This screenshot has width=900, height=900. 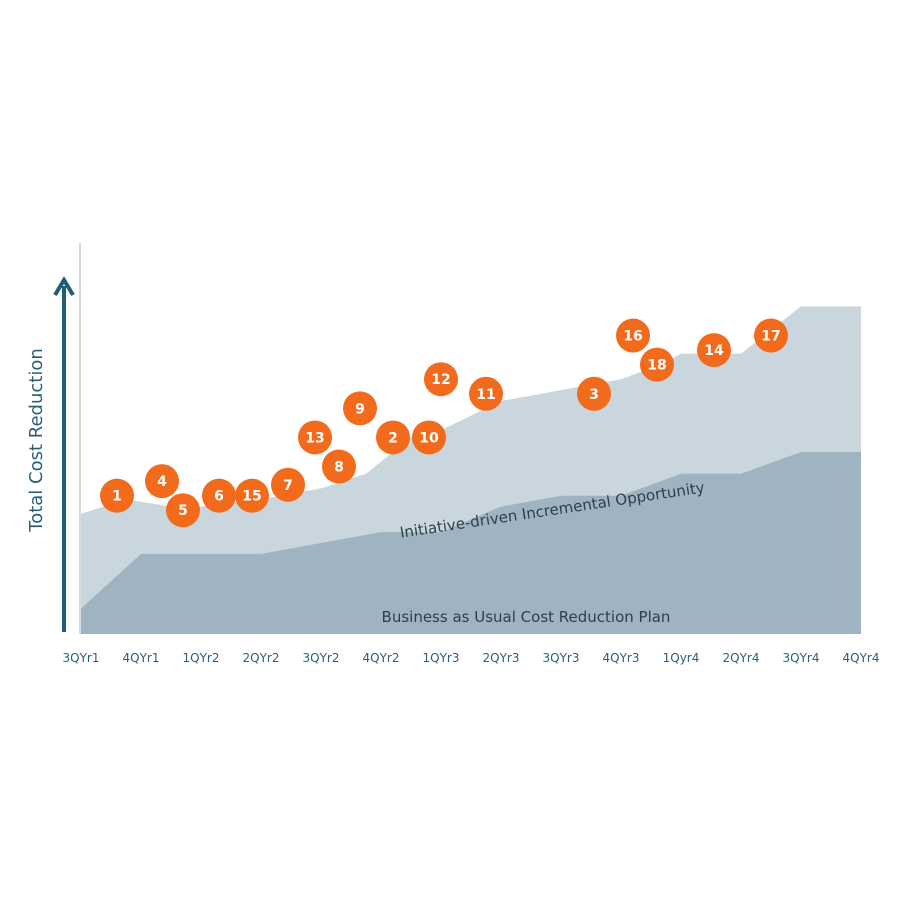 I want to click on bau-area-label: Business as Usual Cost Reduction Plan, so click(x=526, y=617).